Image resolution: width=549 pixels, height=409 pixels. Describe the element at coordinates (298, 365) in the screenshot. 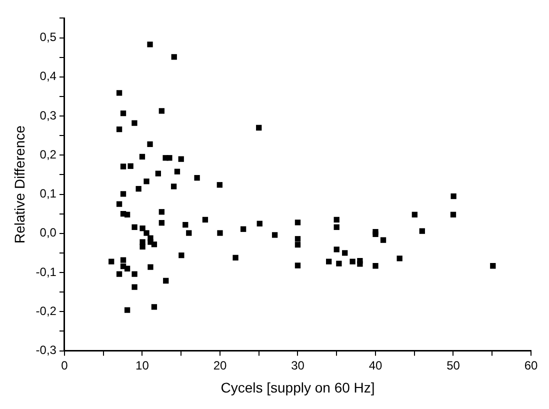

I see `x-tick-label: 30` at that location.